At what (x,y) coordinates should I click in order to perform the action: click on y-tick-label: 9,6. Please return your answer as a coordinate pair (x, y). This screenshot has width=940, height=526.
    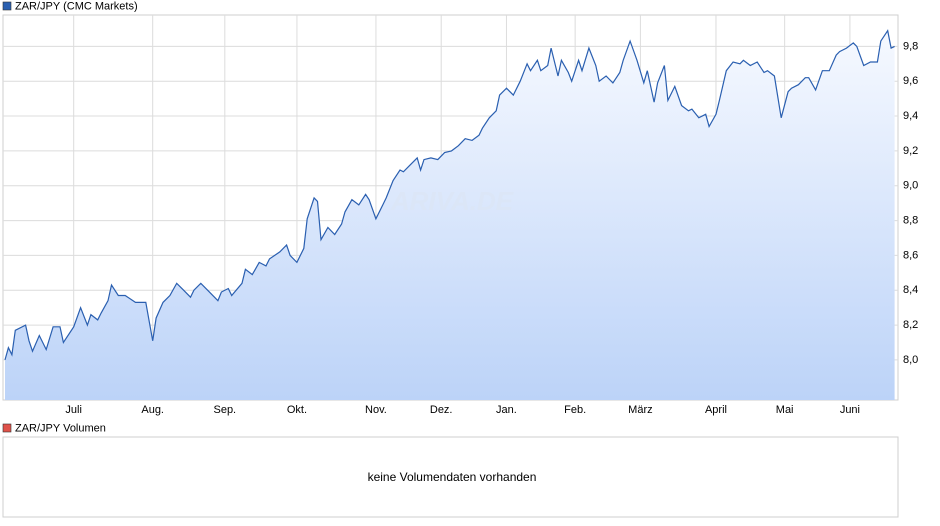
    Looking at the image, I should click on (910, 81).